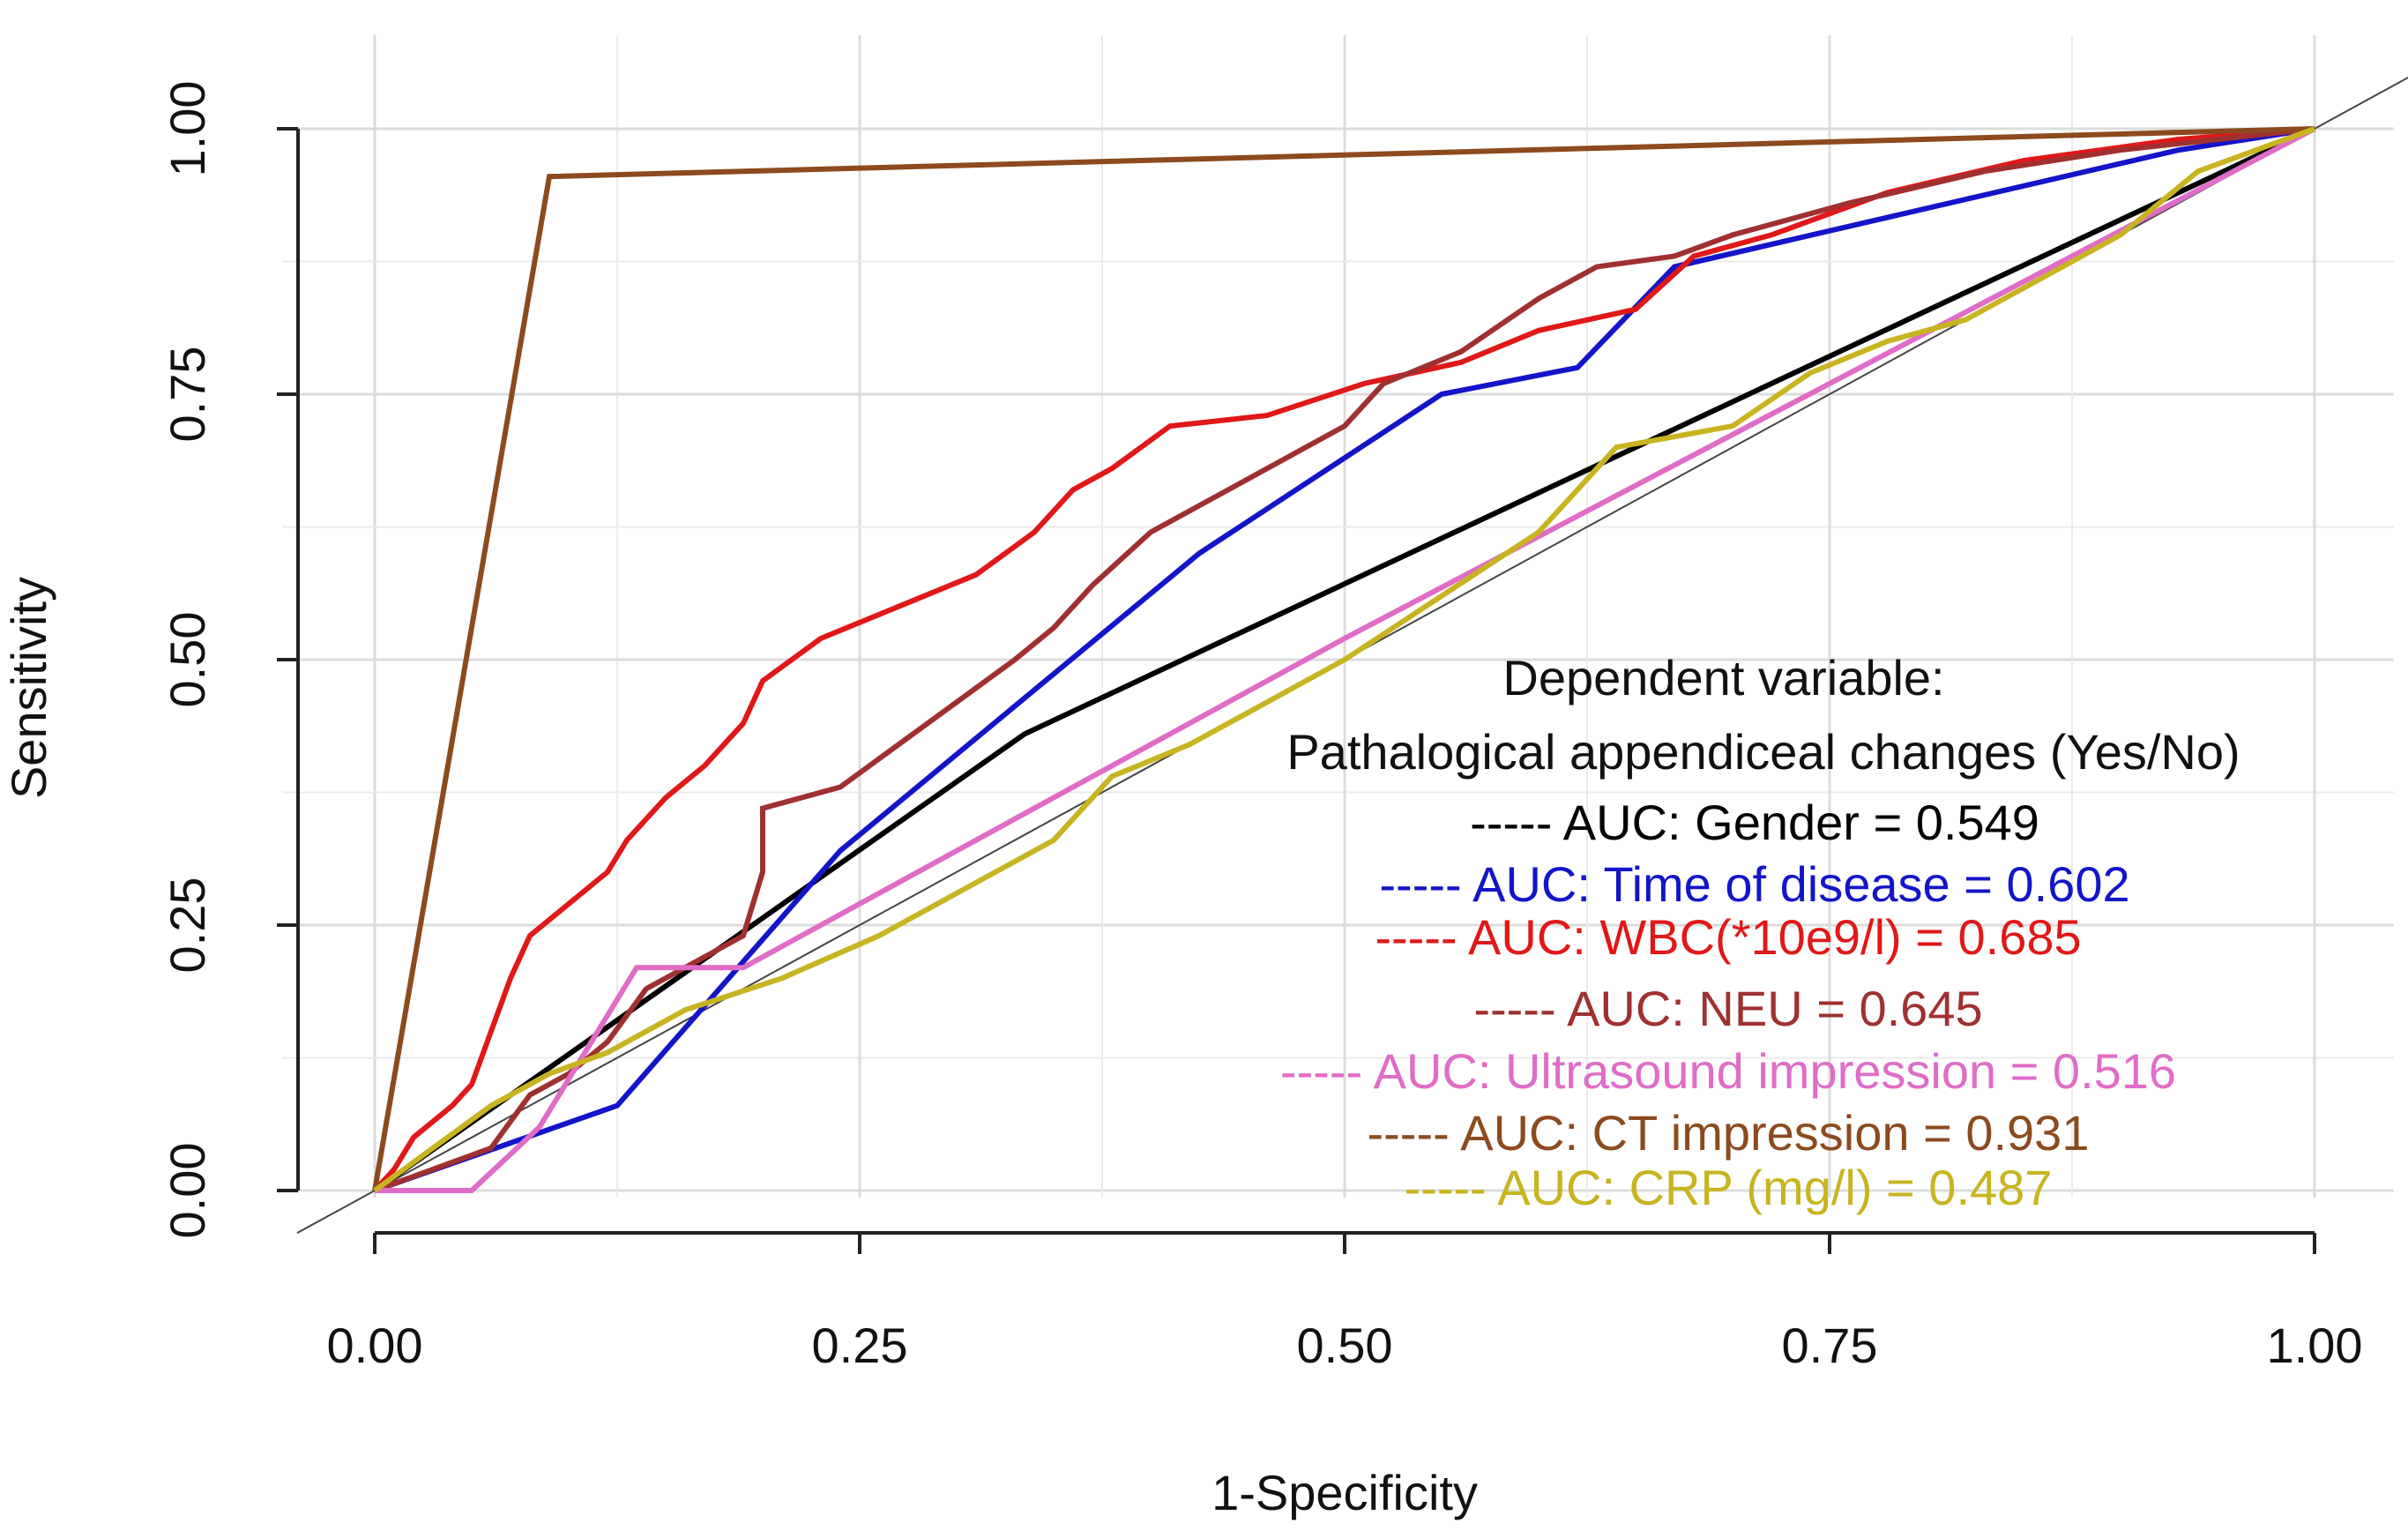 Image resolution: width=2408 pixels, height=1538 pixels. Describe the element at coordinates (187, 660) in the screenshot. I see `y-tick-label: 0.50` at that location.